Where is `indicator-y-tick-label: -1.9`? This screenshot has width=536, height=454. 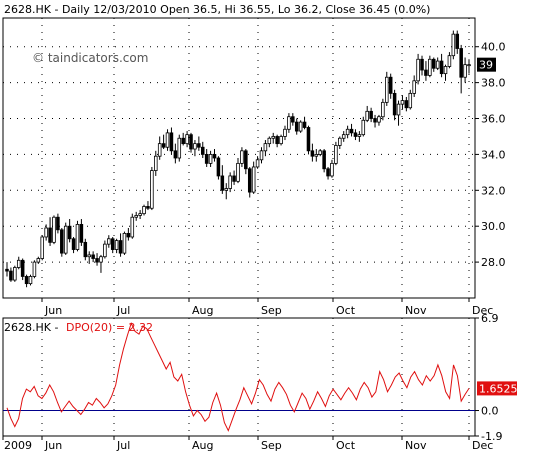 indicator-y-tick-label: -1.9 is located at coordinates (491, 436).